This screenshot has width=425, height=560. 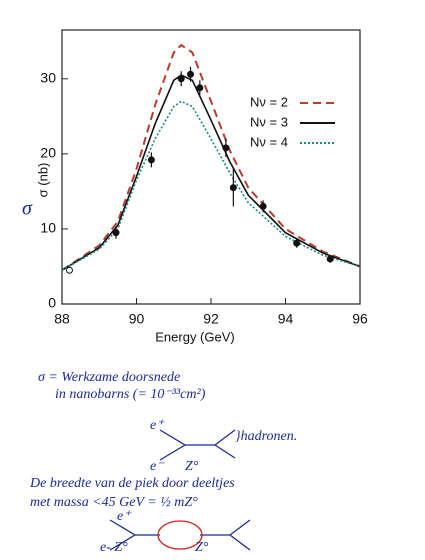 I want to click on legend-label: Nν = 3, so click(x=269, y=121).